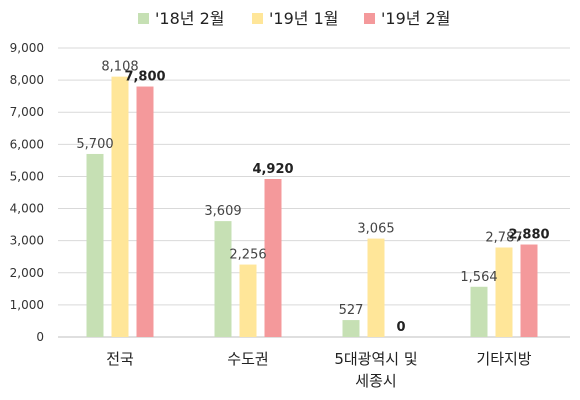  I want to click on legend-item: '18년 2월, so click(181, 18).